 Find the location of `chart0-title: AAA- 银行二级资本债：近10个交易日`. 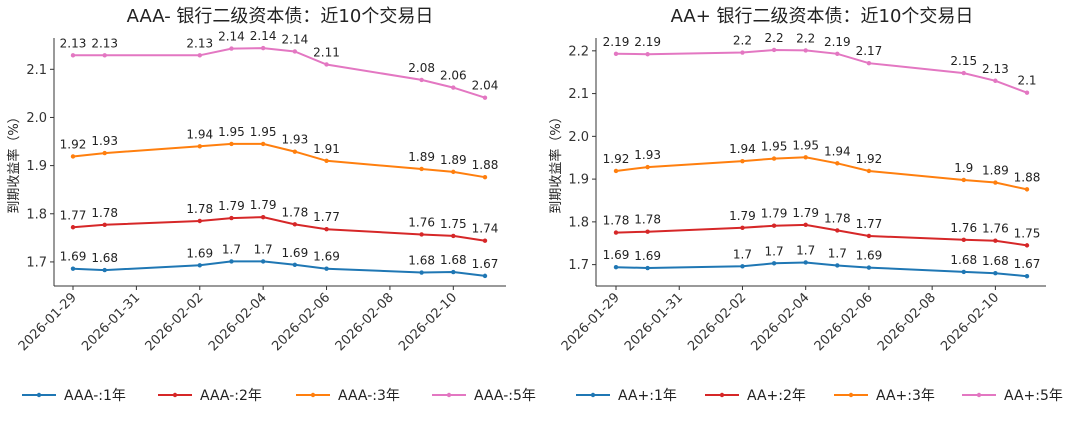

chart0-title: AAA- 银行二级资本债：近10个交易日 is located at coordinates (280, 16).